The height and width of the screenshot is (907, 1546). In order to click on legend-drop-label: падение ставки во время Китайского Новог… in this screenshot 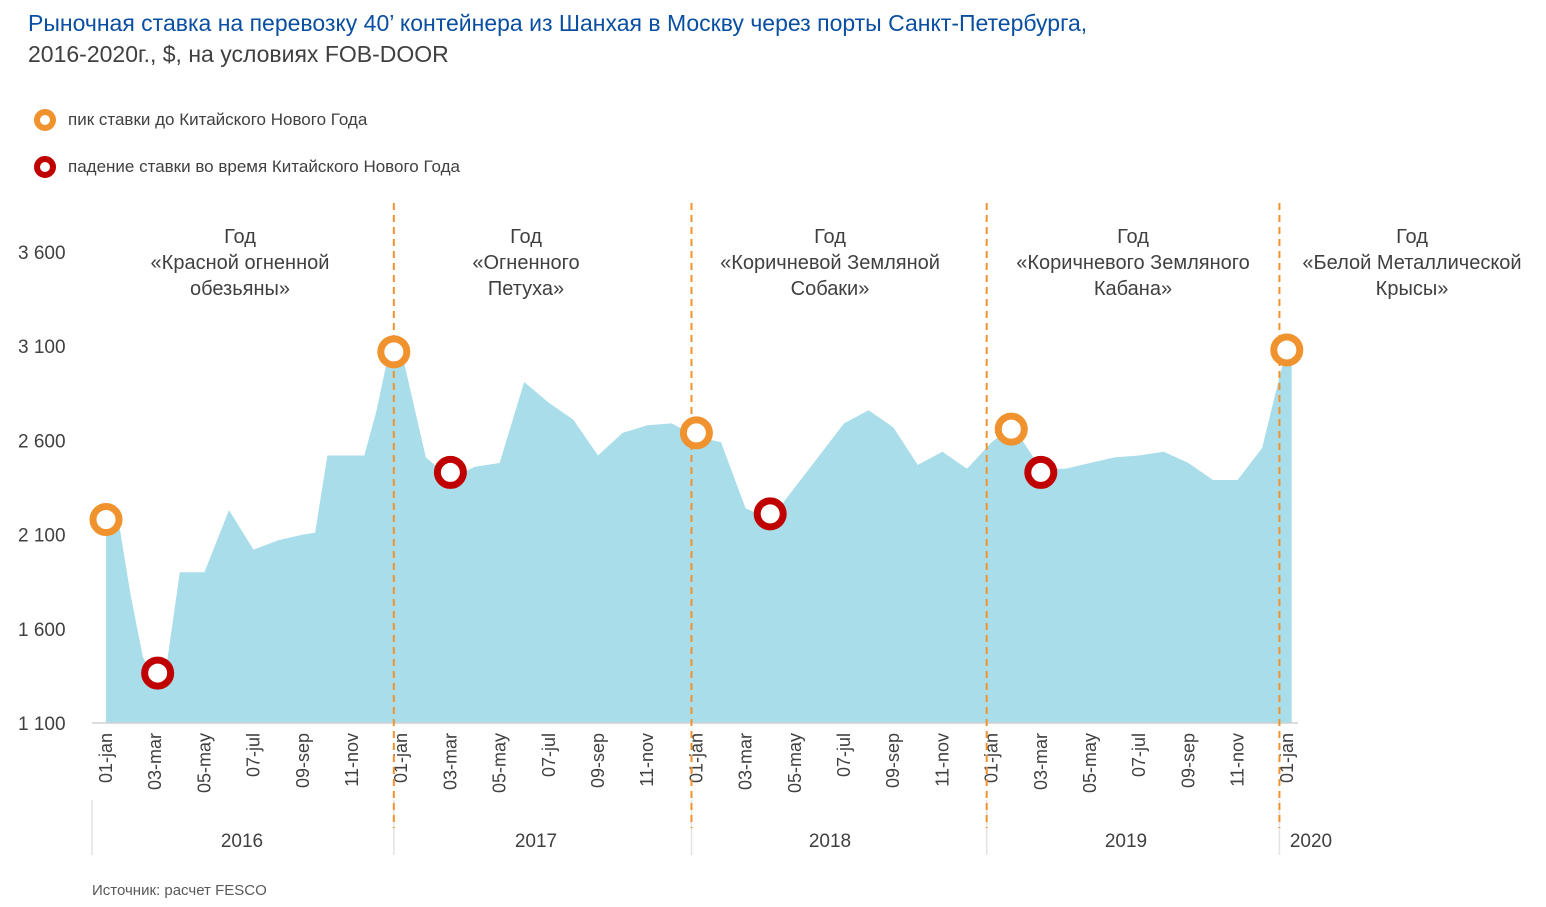, I will do `click(264, 166)`.